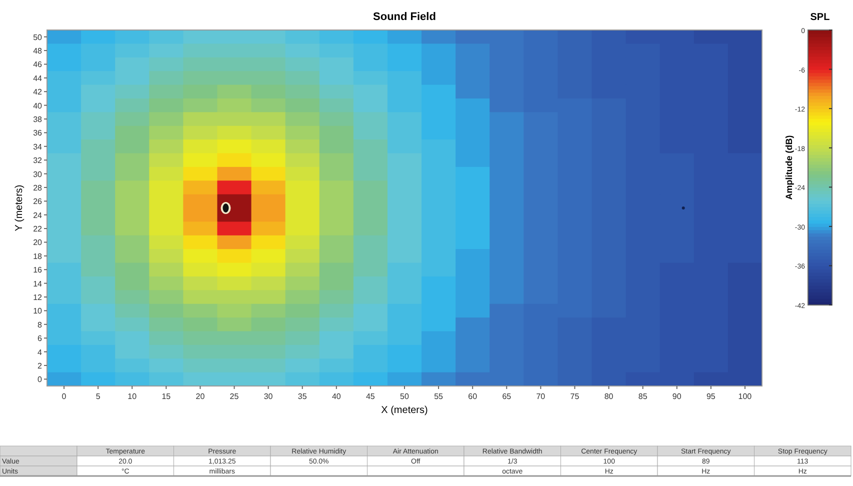 The height and width of the screenshot is (486, 853). Describe the element at coordinates (404, 17) in the screenshot. I see `chart-title: Sound Field` at that location.